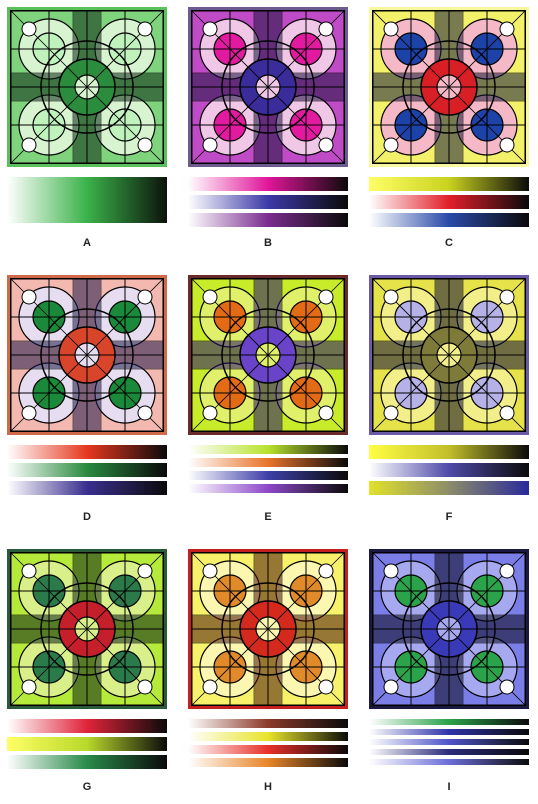 The image size is (538, 804). Describe the element at coordinates (449, 517) in the screenshot. I see `panel-label: F` at that location.